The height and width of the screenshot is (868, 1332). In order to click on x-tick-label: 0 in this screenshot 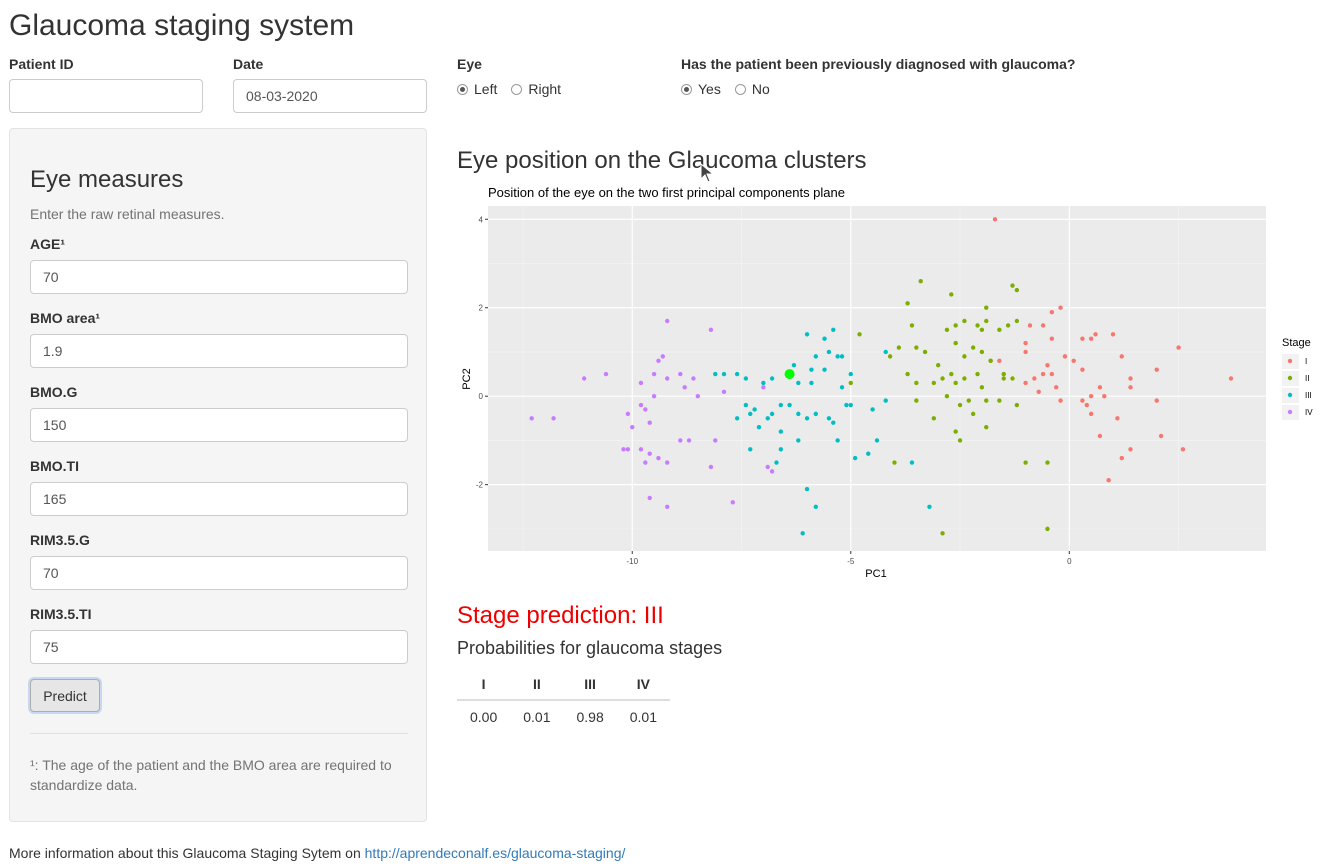, I will do `click(1069, 561)`.